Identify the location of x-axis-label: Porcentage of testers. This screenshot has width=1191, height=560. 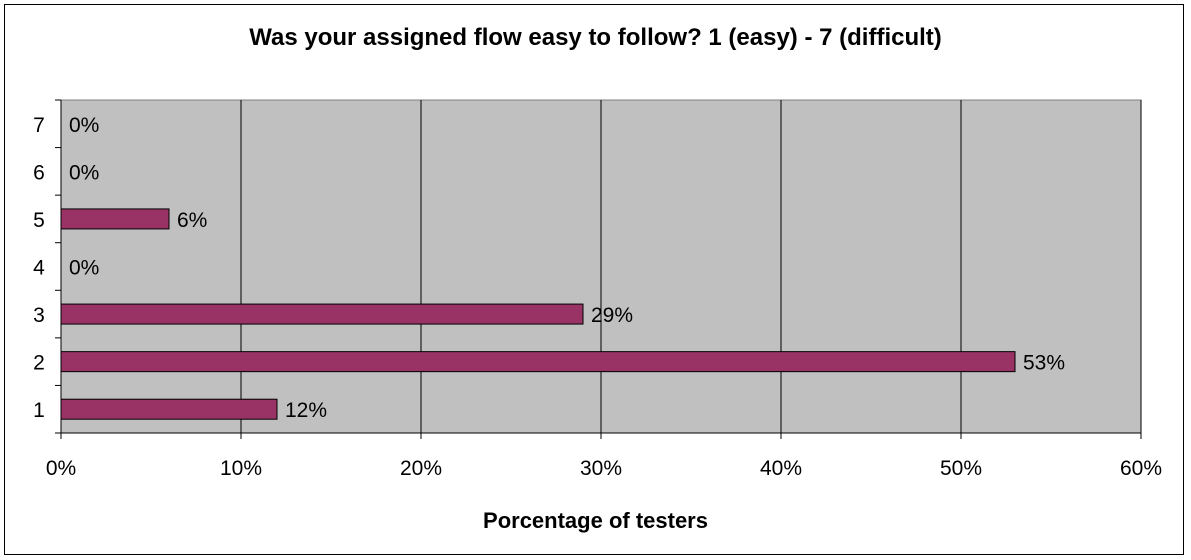
(595, 520).